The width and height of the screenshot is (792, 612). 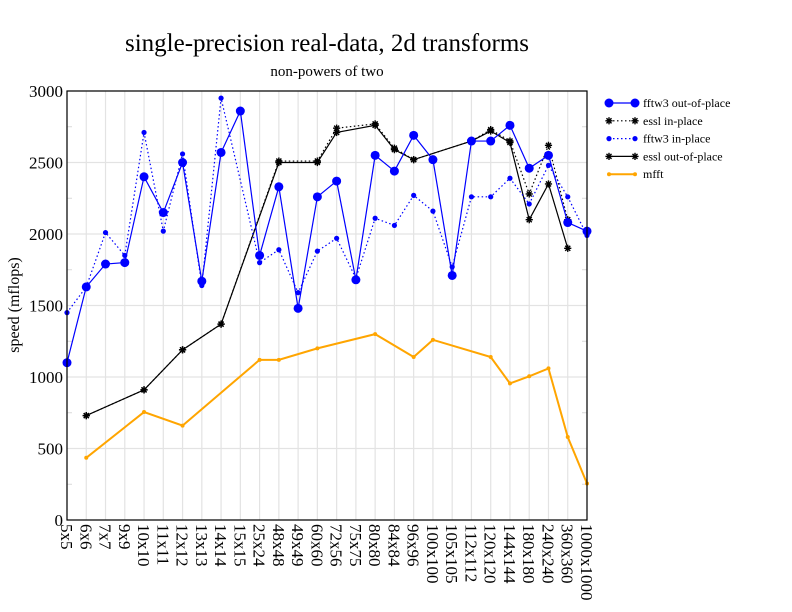 What do you see at coordinates (509, 554) in the screenshot?
I see `x-tick-label: 144x144` at bounding box center [509, 554].